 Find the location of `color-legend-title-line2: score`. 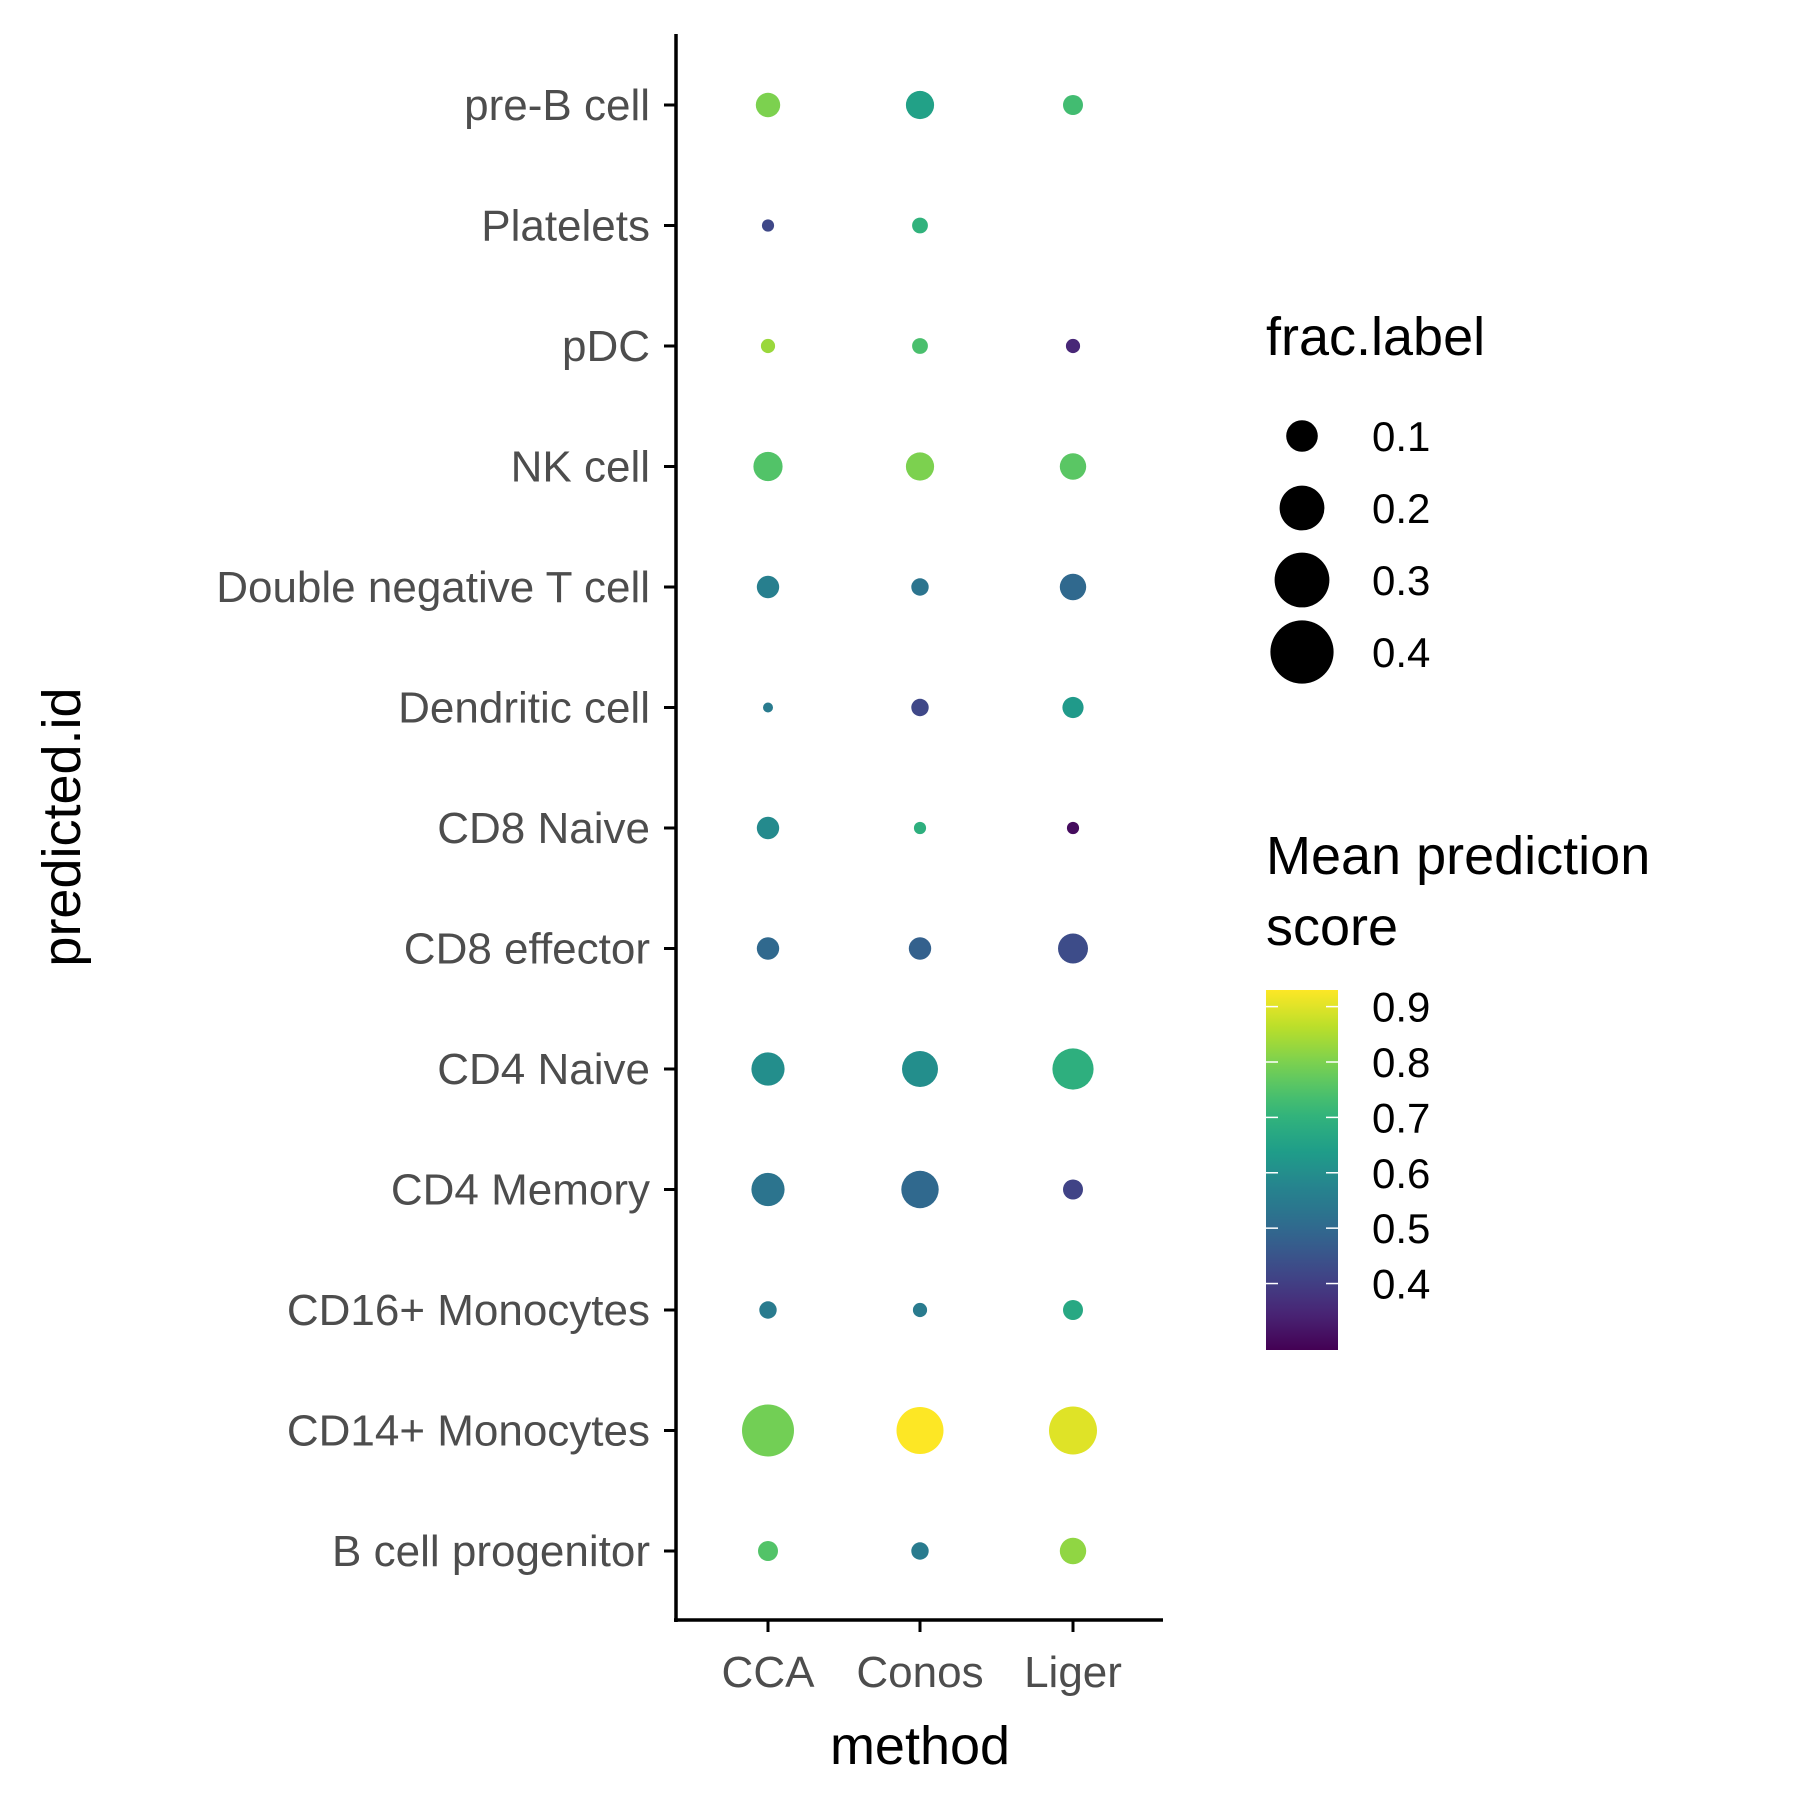

color-legend-title-line2: score is located at coordinates (1332, 927).